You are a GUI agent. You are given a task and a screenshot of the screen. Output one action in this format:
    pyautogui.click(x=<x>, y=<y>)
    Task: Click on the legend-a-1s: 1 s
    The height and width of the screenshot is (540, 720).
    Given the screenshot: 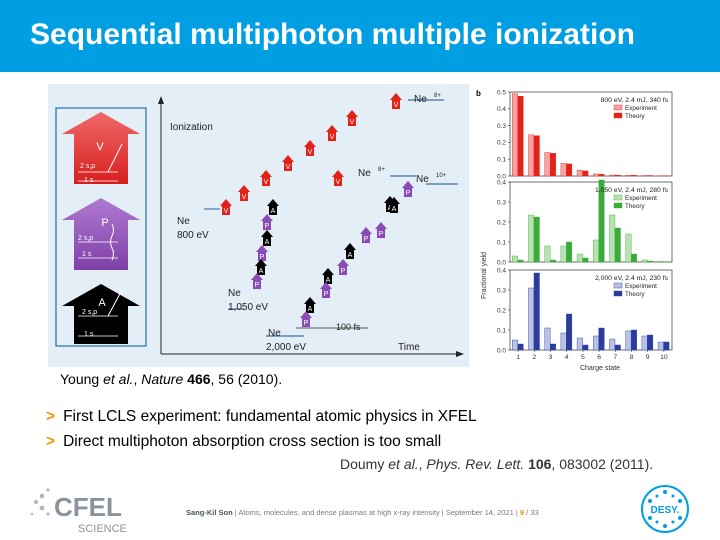 What is the action you would take?
    pyautogui.click(x=89, y=334)
    